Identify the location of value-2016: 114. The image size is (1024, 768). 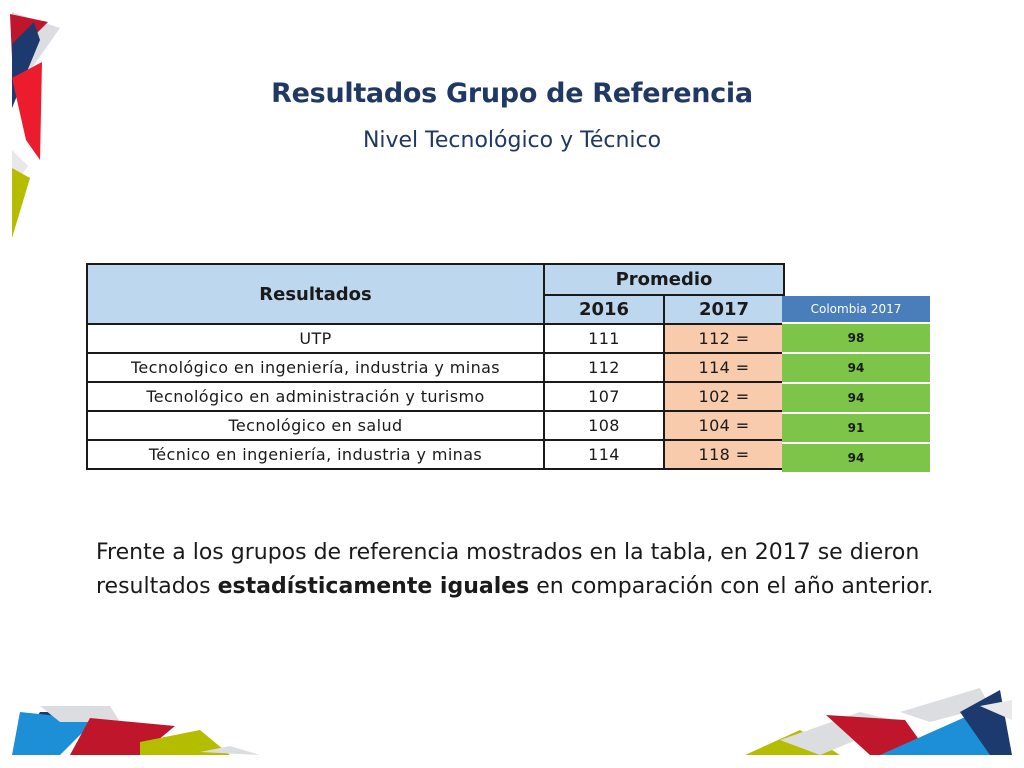
(604, 454).